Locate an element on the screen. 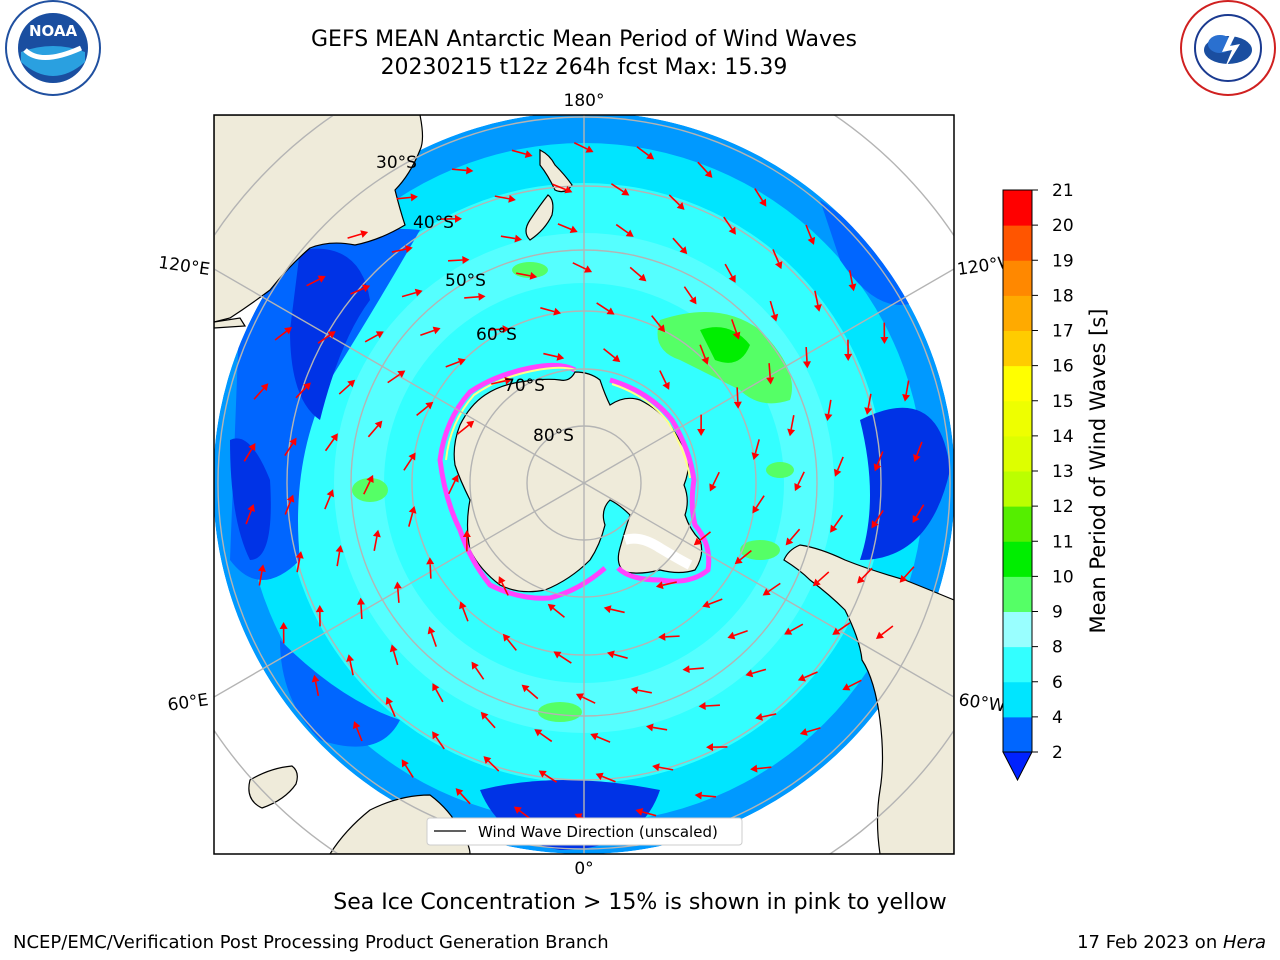 The height and width of the screenshot is (960, 1280). colorbar-tick-label: 11 is located at coordinates (1063, 542).